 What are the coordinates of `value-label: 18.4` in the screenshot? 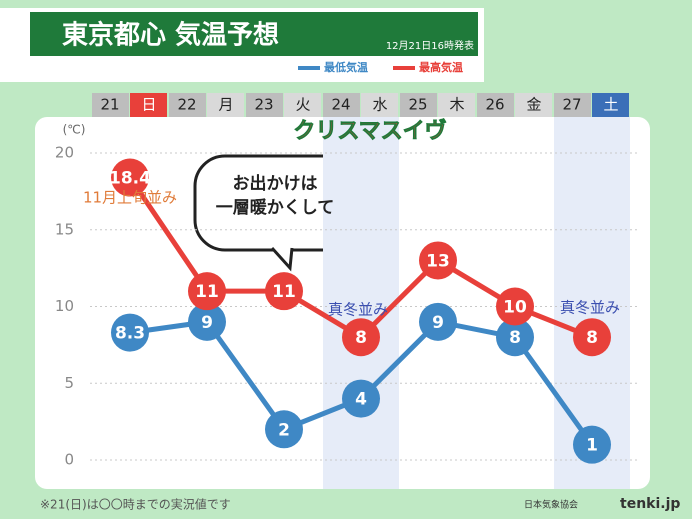 It's located at (130, 179).